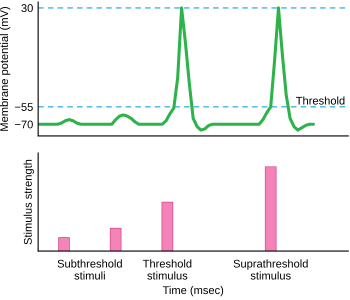 The width and height of the screenshot is (350, 300). What do you see at coordinates (320, 100) in the screenshot?
I see `ref-line-label: Threshold` at bounding box center [320, 100].